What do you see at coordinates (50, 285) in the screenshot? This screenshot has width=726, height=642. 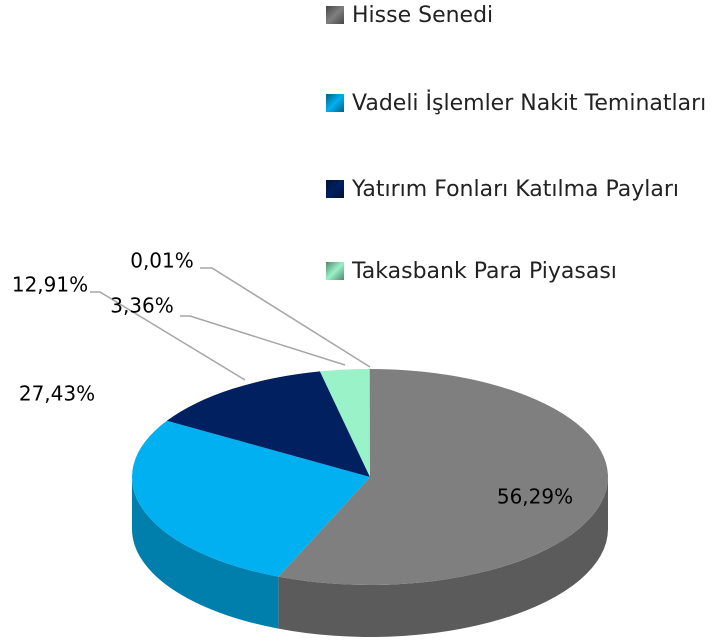 I see `data-label: 12,91%` at bounding box center [50, 285].